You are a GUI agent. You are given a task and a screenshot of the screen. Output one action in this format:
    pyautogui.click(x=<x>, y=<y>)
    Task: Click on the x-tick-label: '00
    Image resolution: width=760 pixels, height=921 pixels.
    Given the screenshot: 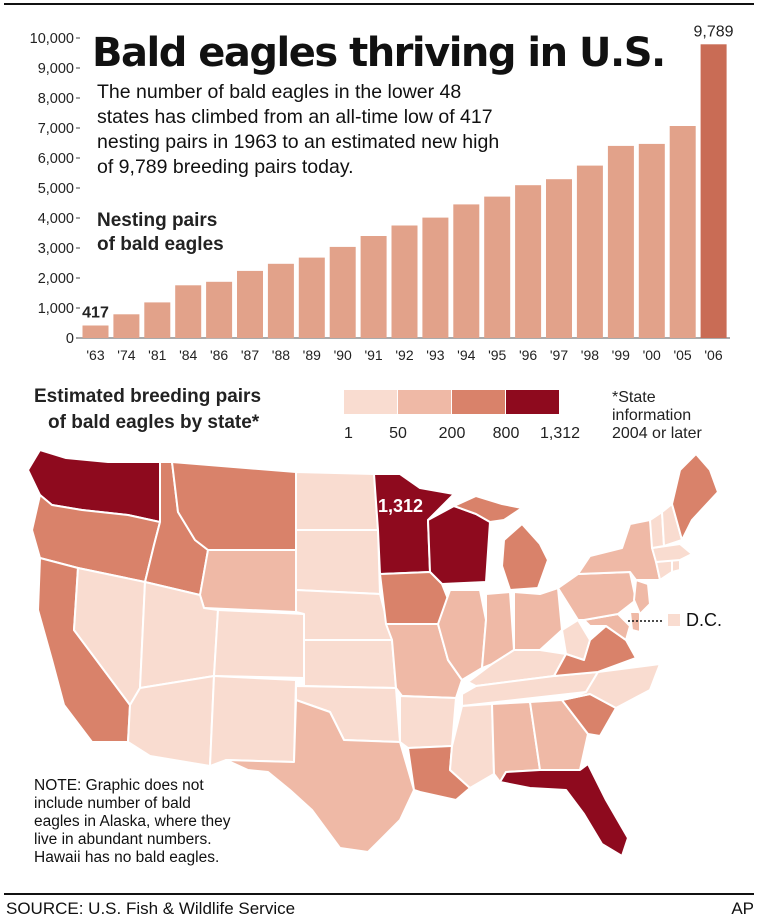 What is the action you would take?
    pyautogui.click(x=652, y=355)
    